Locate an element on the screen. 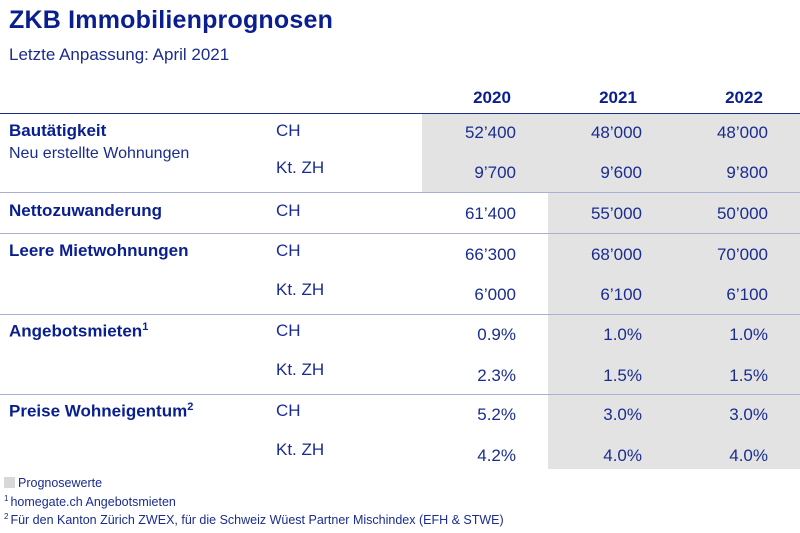 The width and height of the screenshot is (800, 533). header-divider is located at coordinates (400, 113).